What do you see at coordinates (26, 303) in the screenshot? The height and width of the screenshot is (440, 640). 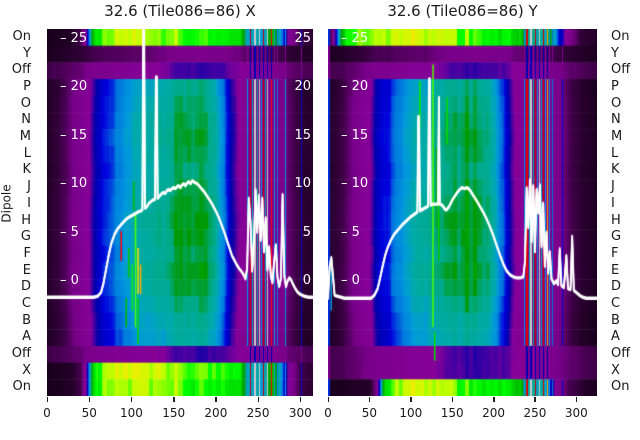 I see `row-label-leftside-c-16: C` at bounding box center [26, 303].